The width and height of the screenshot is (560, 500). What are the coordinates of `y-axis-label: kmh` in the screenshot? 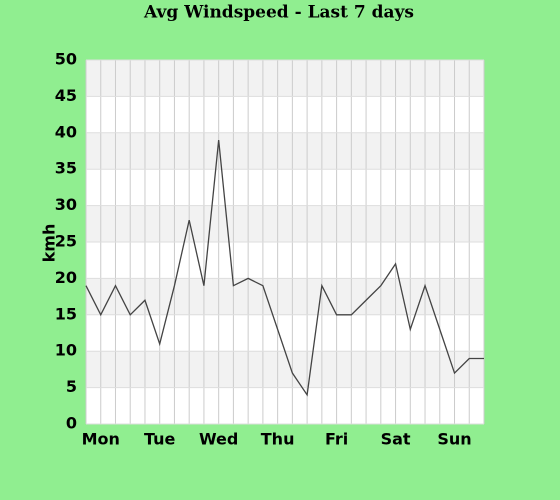 It's located at (49, 243).